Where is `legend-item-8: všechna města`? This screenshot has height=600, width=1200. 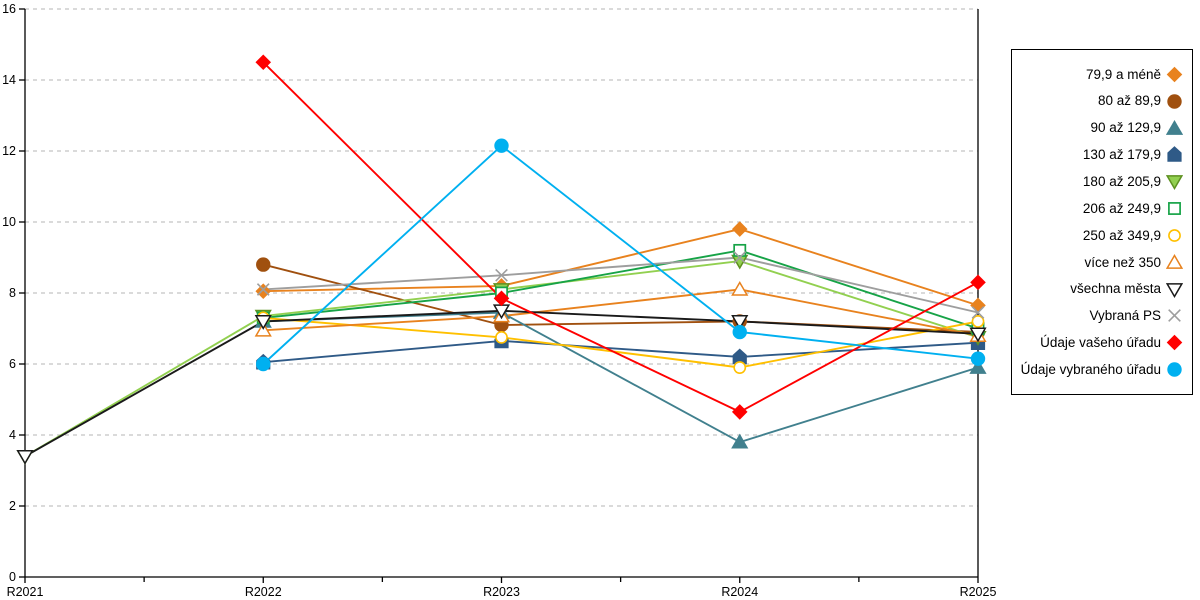 legend-item-8: všechna města is located at coordinates (1102, 289).